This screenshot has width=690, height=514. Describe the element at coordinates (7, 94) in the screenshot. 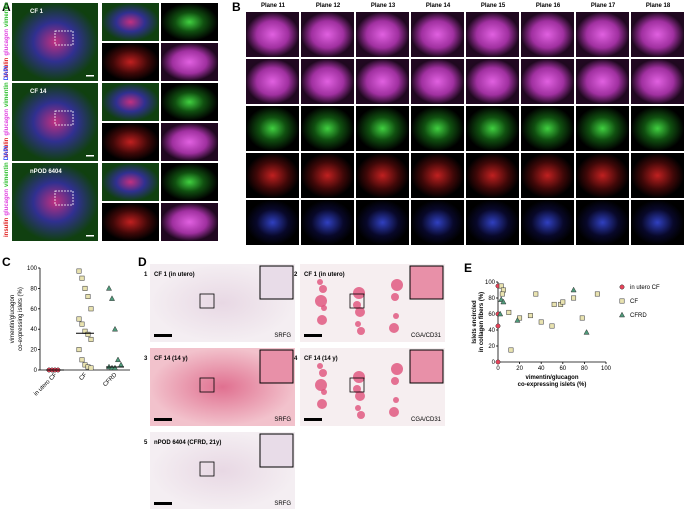

I see `channel-name: vimentin` at that location.